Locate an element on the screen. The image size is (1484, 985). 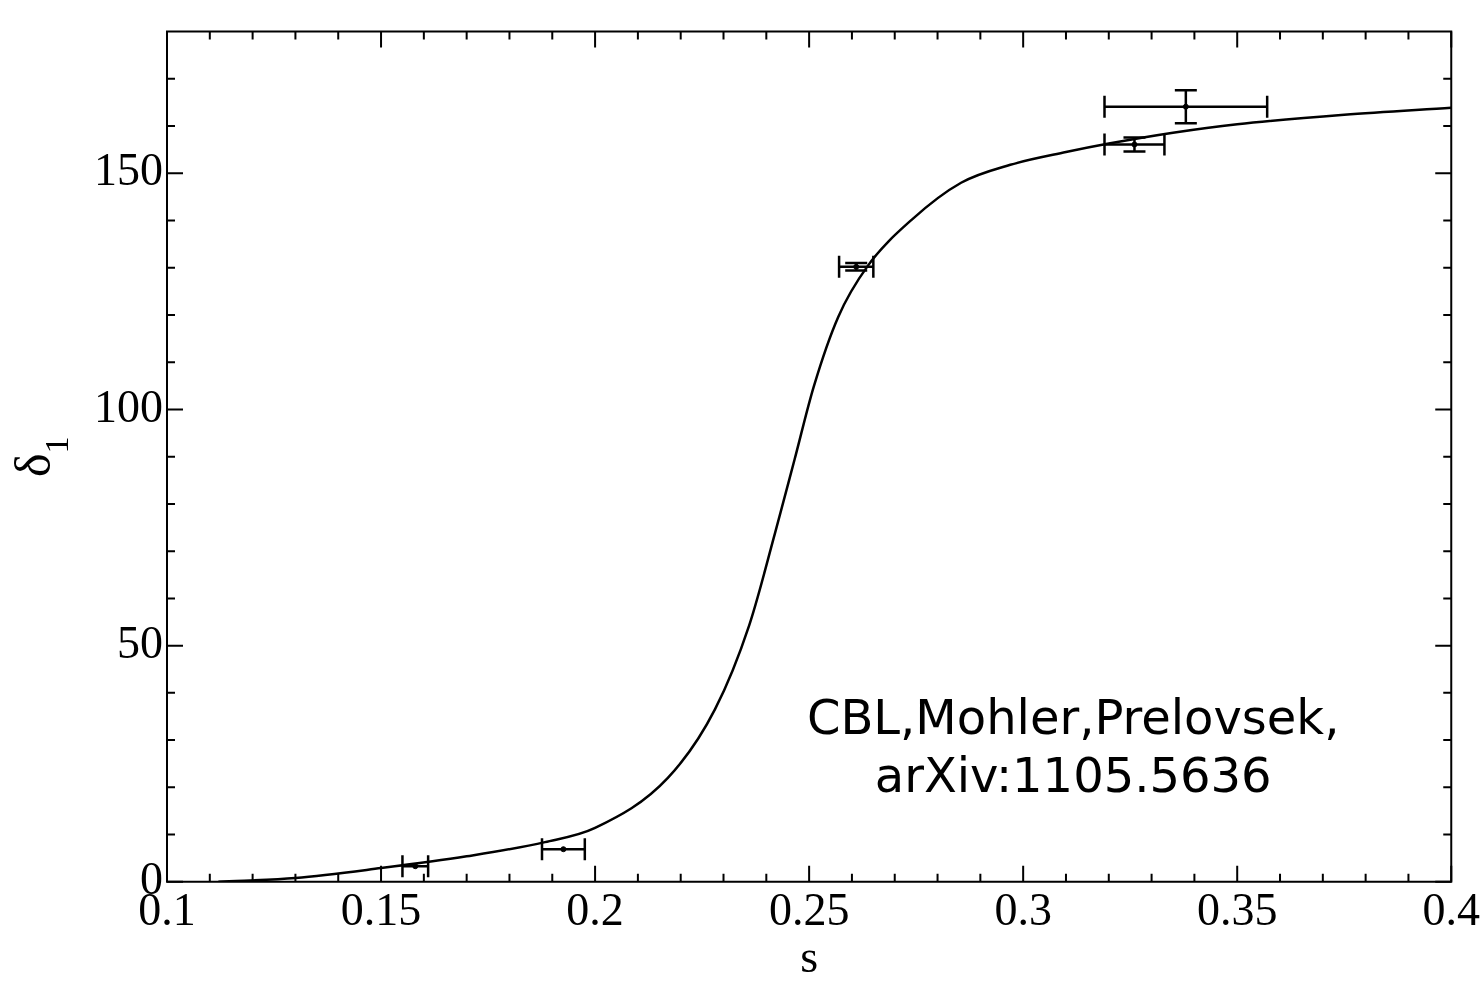
x-tick-label: 0.15 is located at coordinates (381, 910).